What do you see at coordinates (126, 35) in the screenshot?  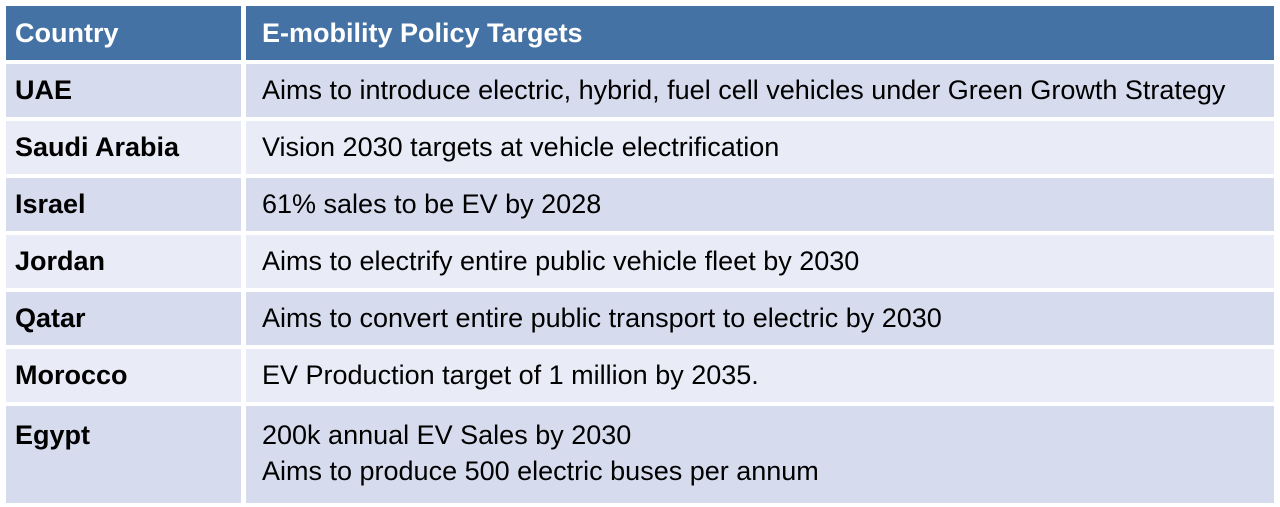 I see `header-country: Country` at bounding box center [126, 35].